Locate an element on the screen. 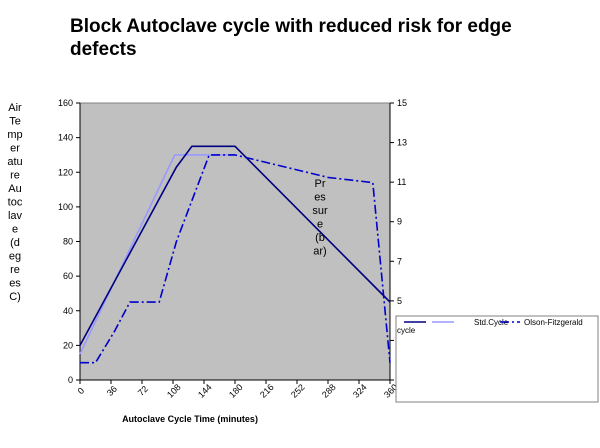 This screenshot has height=448, width=600. y-tick-label: 60 is located at coordinates (68, 276).